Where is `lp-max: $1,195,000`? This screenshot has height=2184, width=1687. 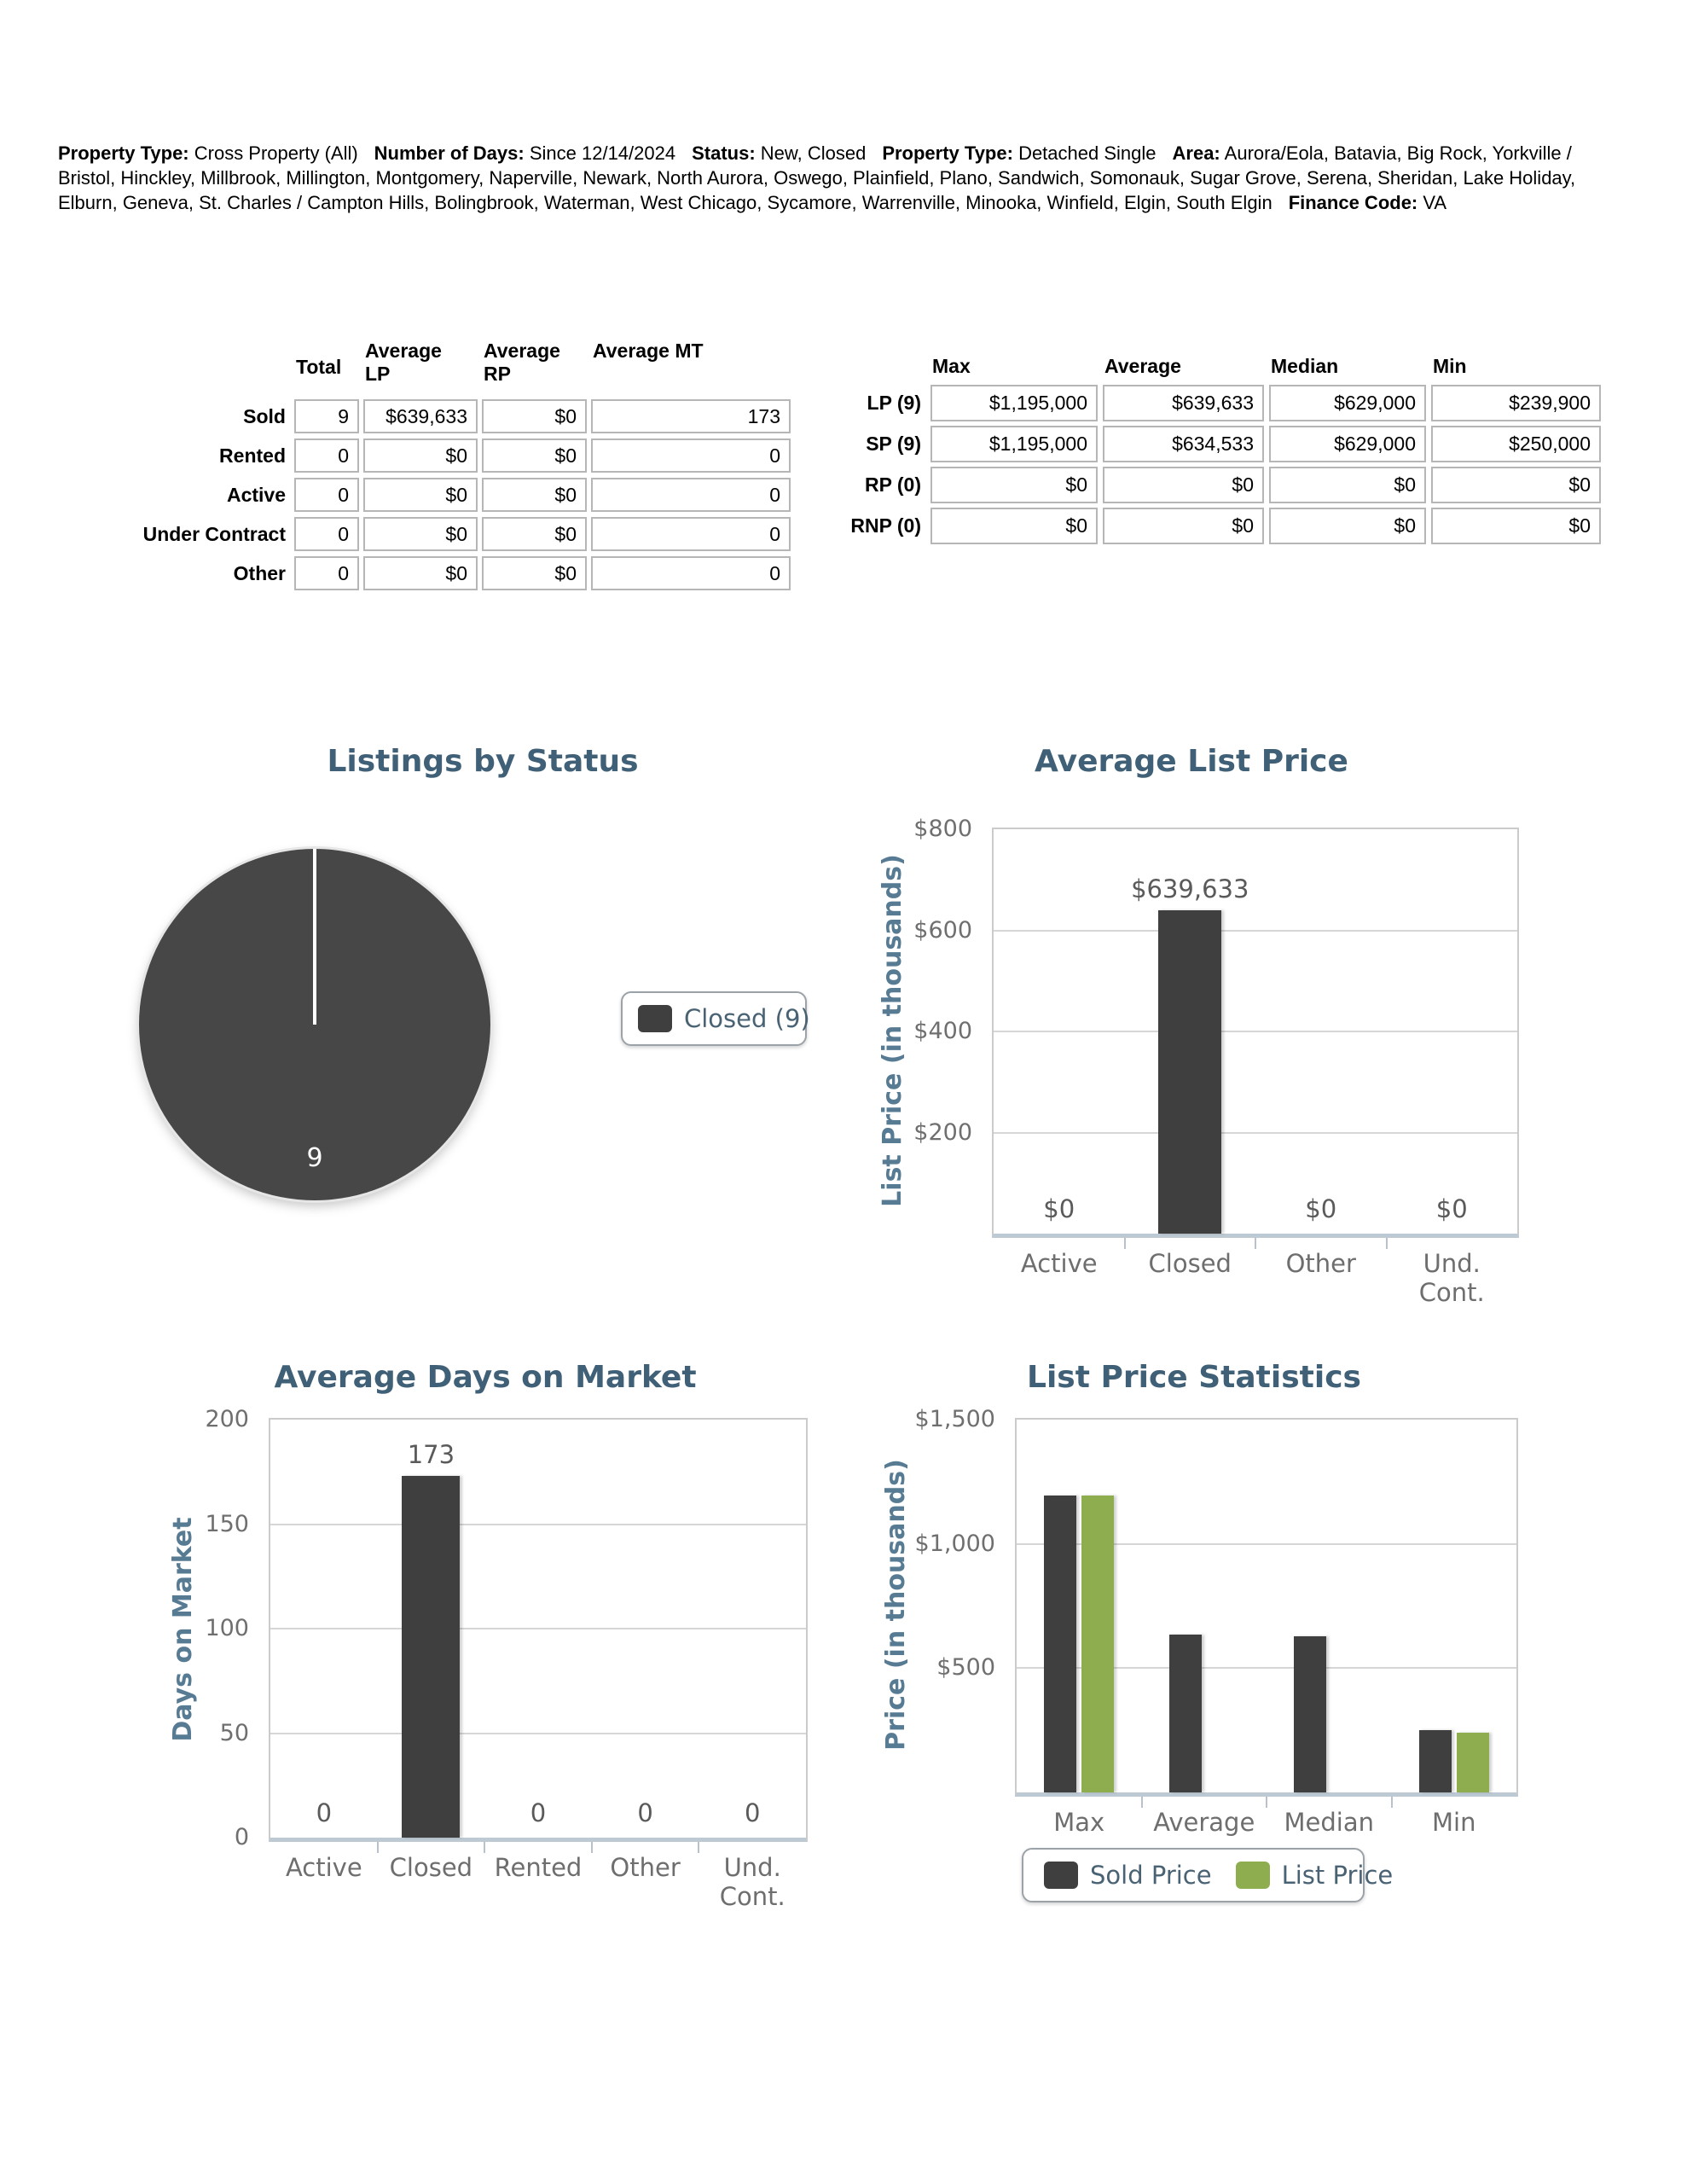
lp-max: $1,195,000 is located at coordinates (1014, 403).